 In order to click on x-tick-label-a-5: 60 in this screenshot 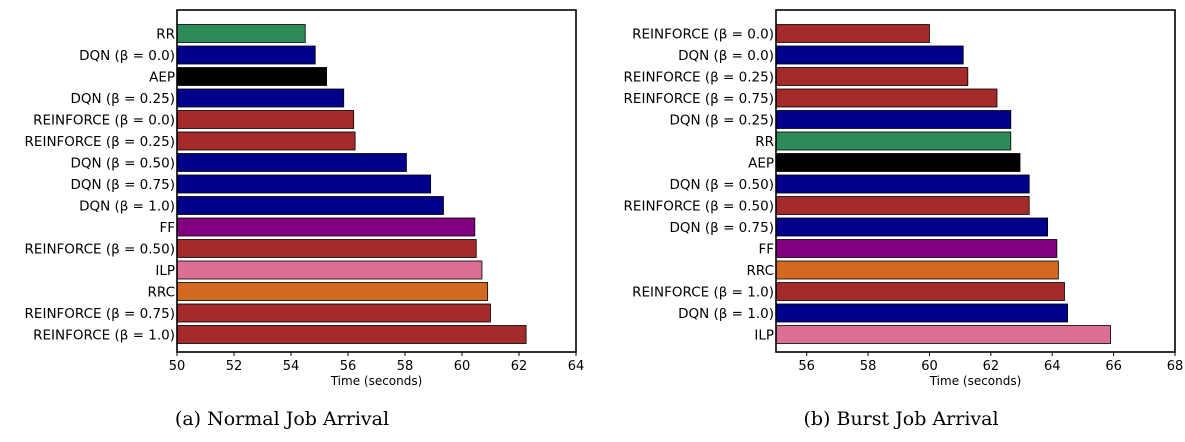, I will do `click(462, 366)`.